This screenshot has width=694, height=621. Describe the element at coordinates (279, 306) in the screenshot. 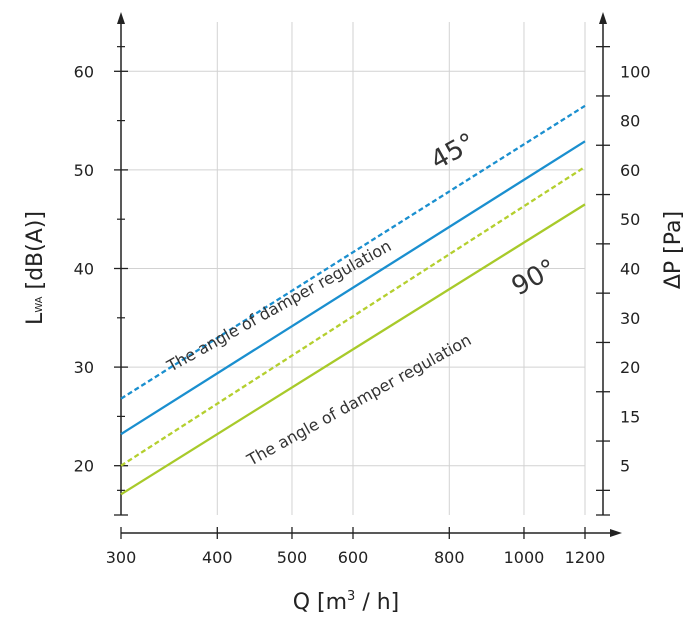

I see `annotation-45-text: The angle of damper regulation` at that location.